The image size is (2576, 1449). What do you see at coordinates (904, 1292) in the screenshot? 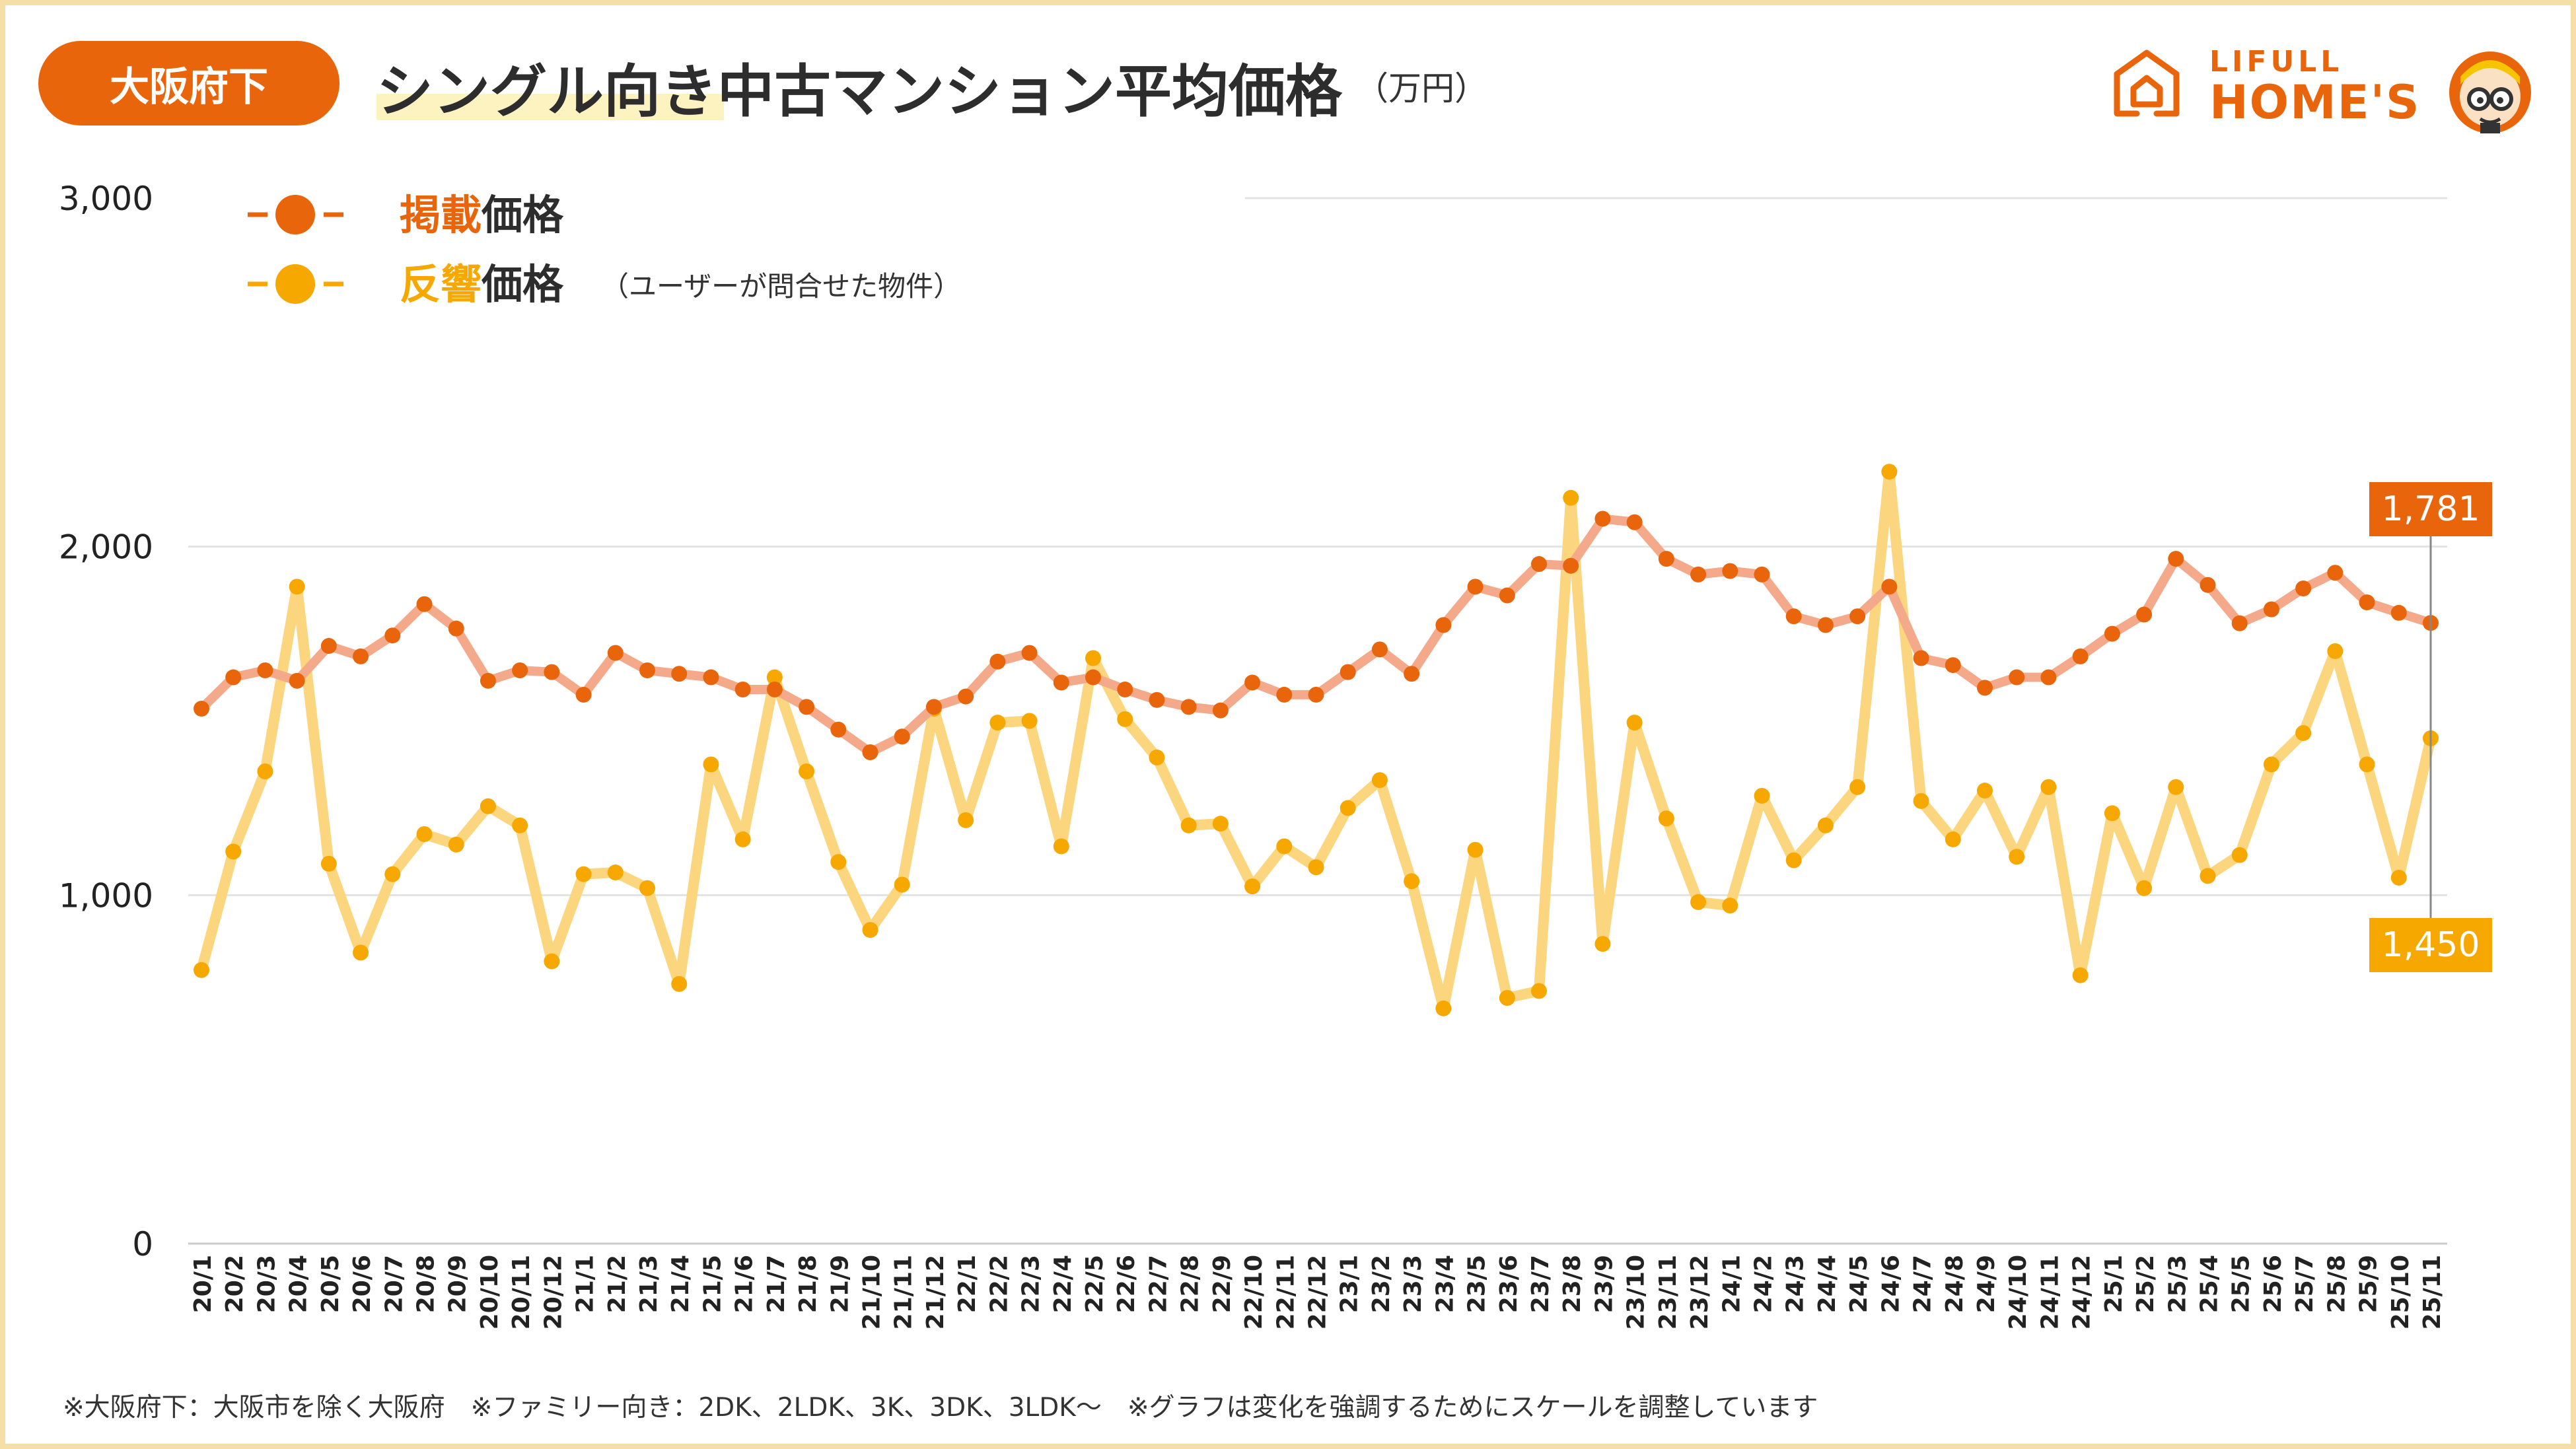
I see `x-tick-label: 21/11` at bounding box center [904, 1292].